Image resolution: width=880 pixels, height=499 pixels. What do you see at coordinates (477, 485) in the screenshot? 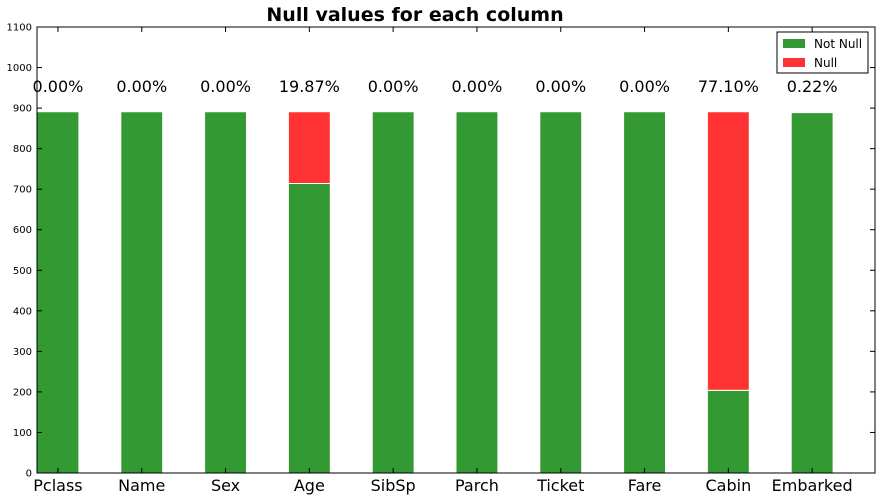
I see `x-tick-label-parch: Parch` at bounding box center [477, 485].